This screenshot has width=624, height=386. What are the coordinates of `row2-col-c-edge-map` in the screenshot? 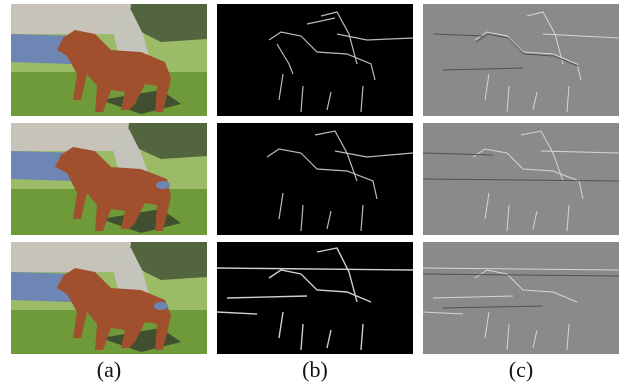 It's located at (521, 179).